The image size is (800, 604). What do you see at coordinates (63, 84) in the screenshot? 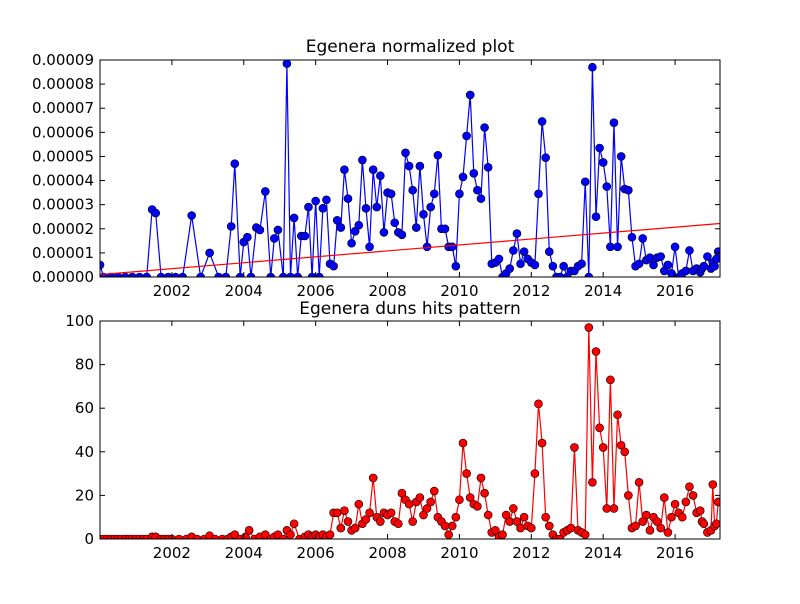
I see `y-tick-label: 0.00008` at bounding box center [63, 84].